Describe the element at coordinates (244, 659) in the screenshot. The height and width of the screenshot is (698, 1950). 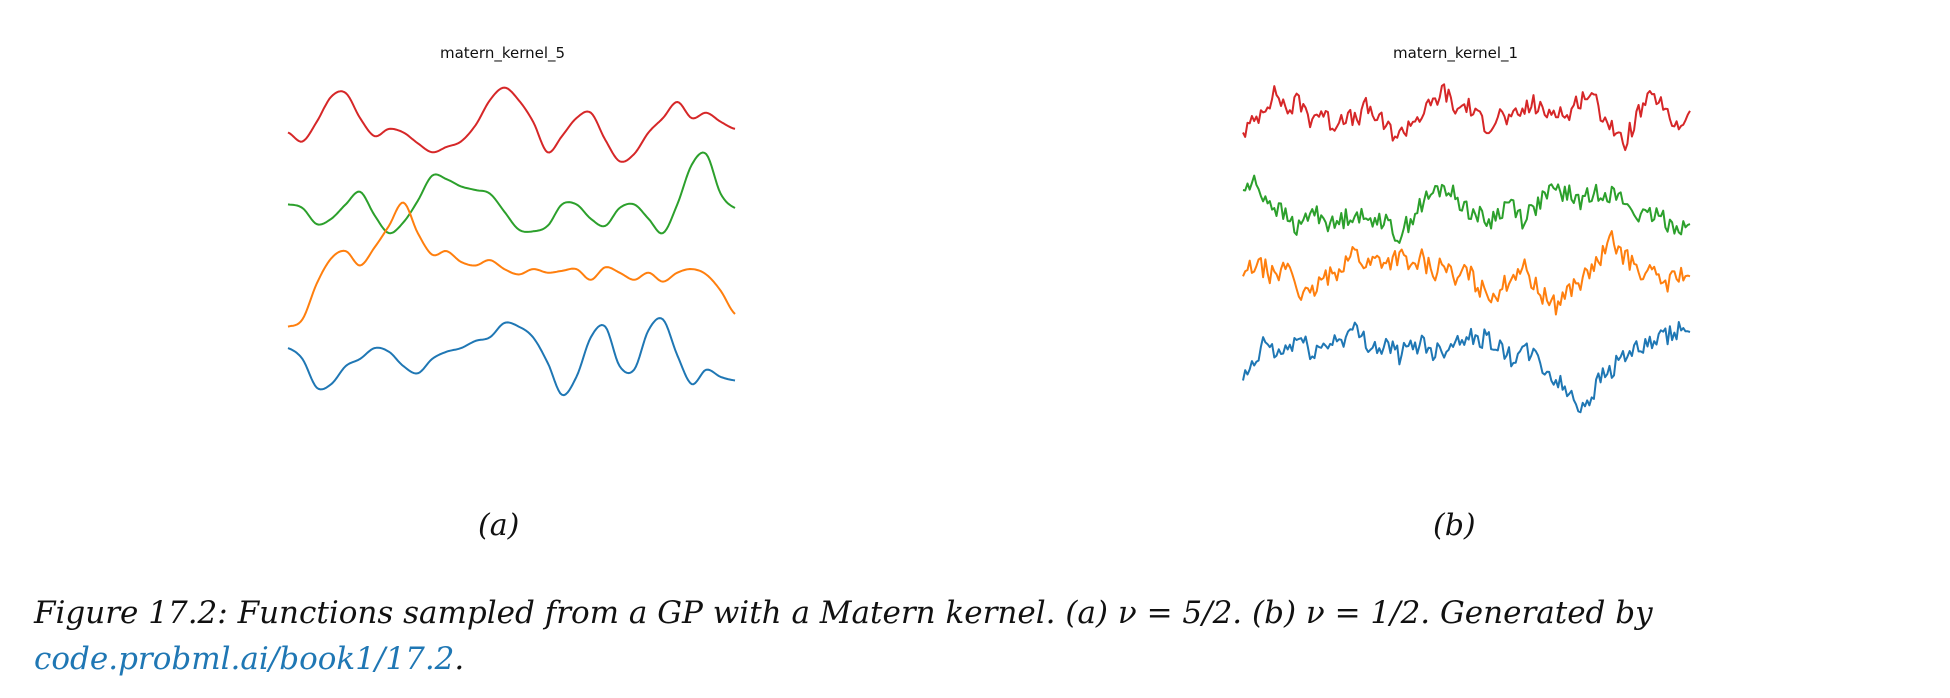
I see `caption-link: code.probml.ai/book1/17.2` at that location.